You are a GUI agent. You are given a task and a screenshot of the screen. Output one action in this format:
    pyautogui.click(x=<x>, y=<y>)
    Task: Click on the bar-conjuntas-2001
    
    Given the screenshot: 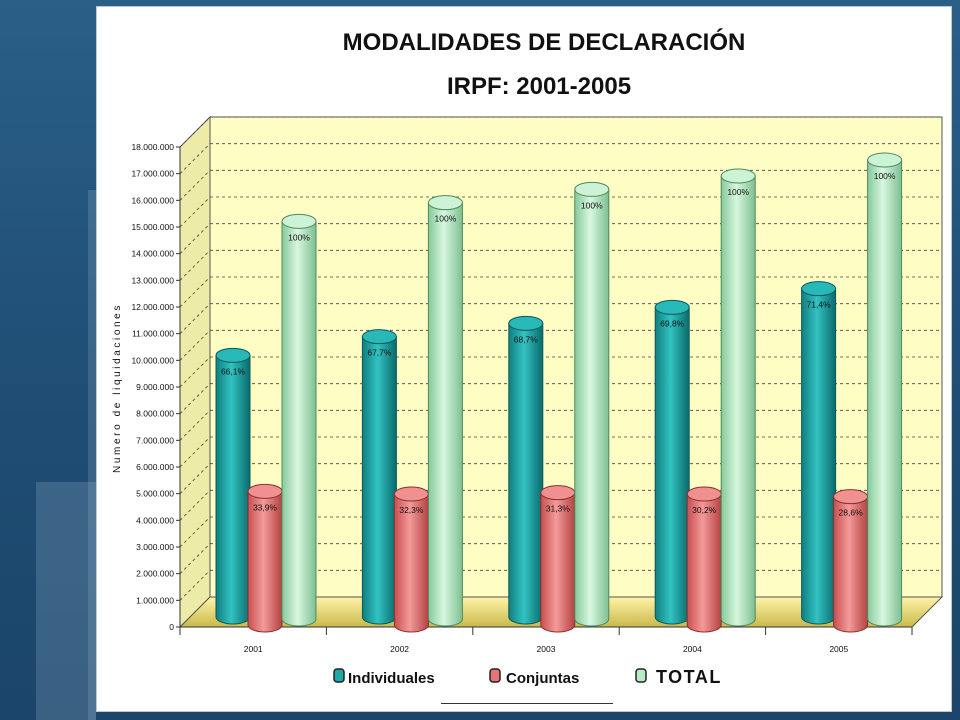 What is the action you would take?
    pyautogui.click(x=265, y=558)
    